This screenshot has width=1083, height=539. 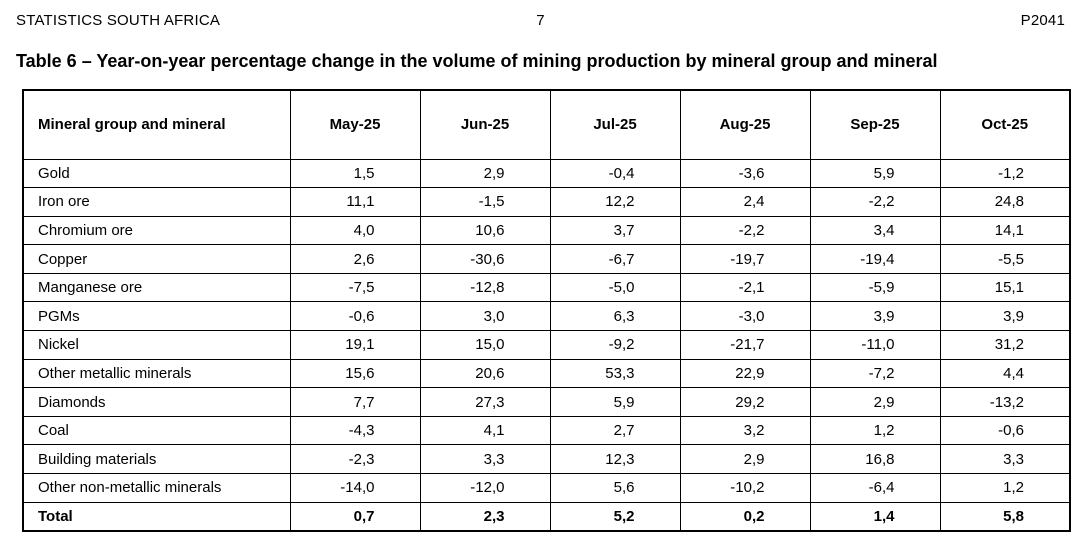 I want to click on value-cell: 2,7, so click(x=615, y=430).